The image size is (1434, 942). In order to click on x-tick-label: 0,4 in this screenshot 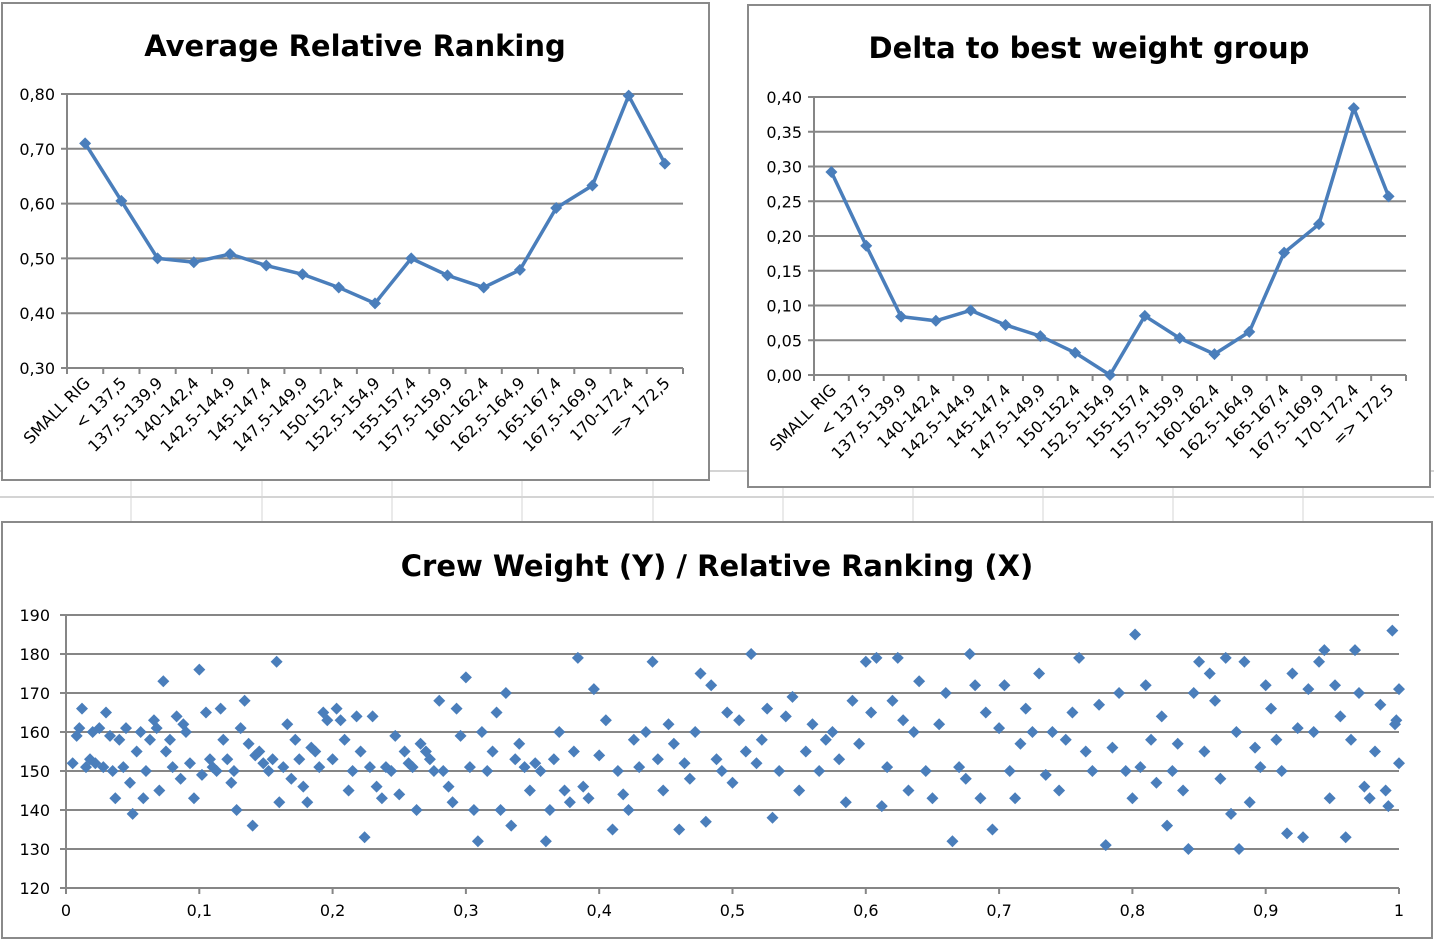, I will do `click(598, 910)`.